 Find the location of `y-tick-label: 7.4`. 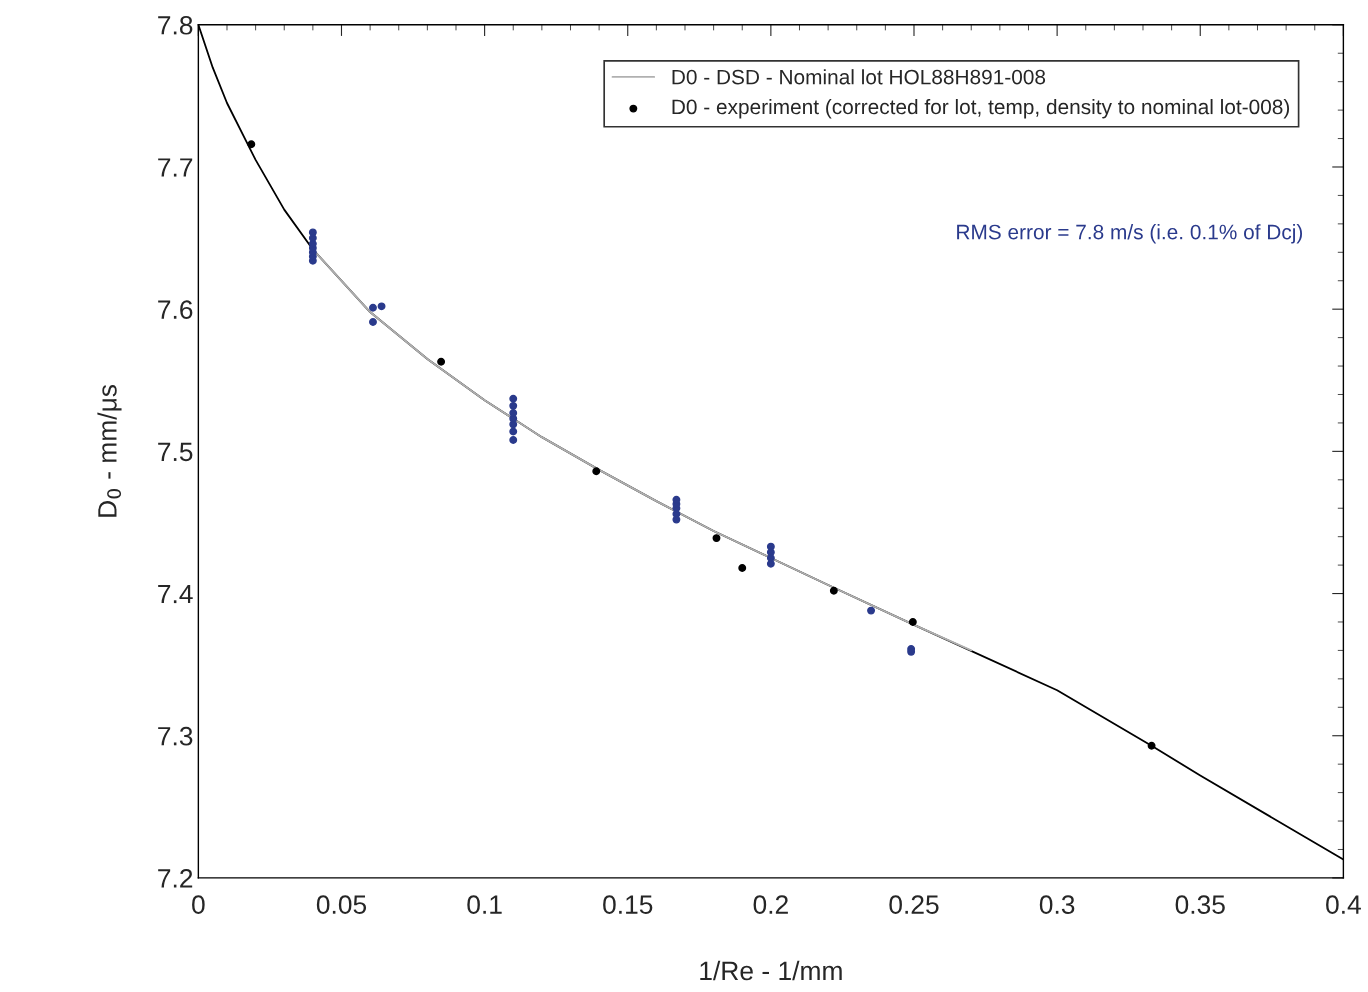

y-tick-label: 7.4 is located at coordinates (175, 594).